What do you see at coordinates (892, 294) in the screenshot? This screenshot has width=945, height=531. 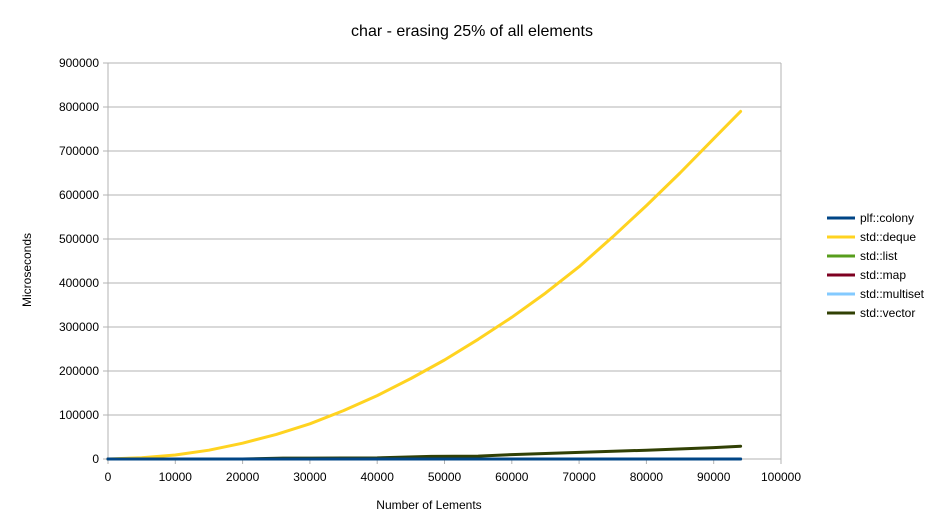 I see `legend-label: std::multiset` at bounding box center [892, 294].